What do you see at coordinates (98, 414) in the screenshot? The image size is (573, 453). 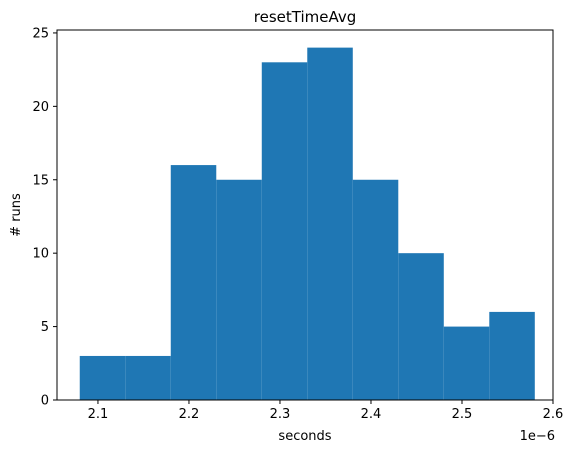 I see `x-tick-label: 2.1` at bounding box center [98, 414].